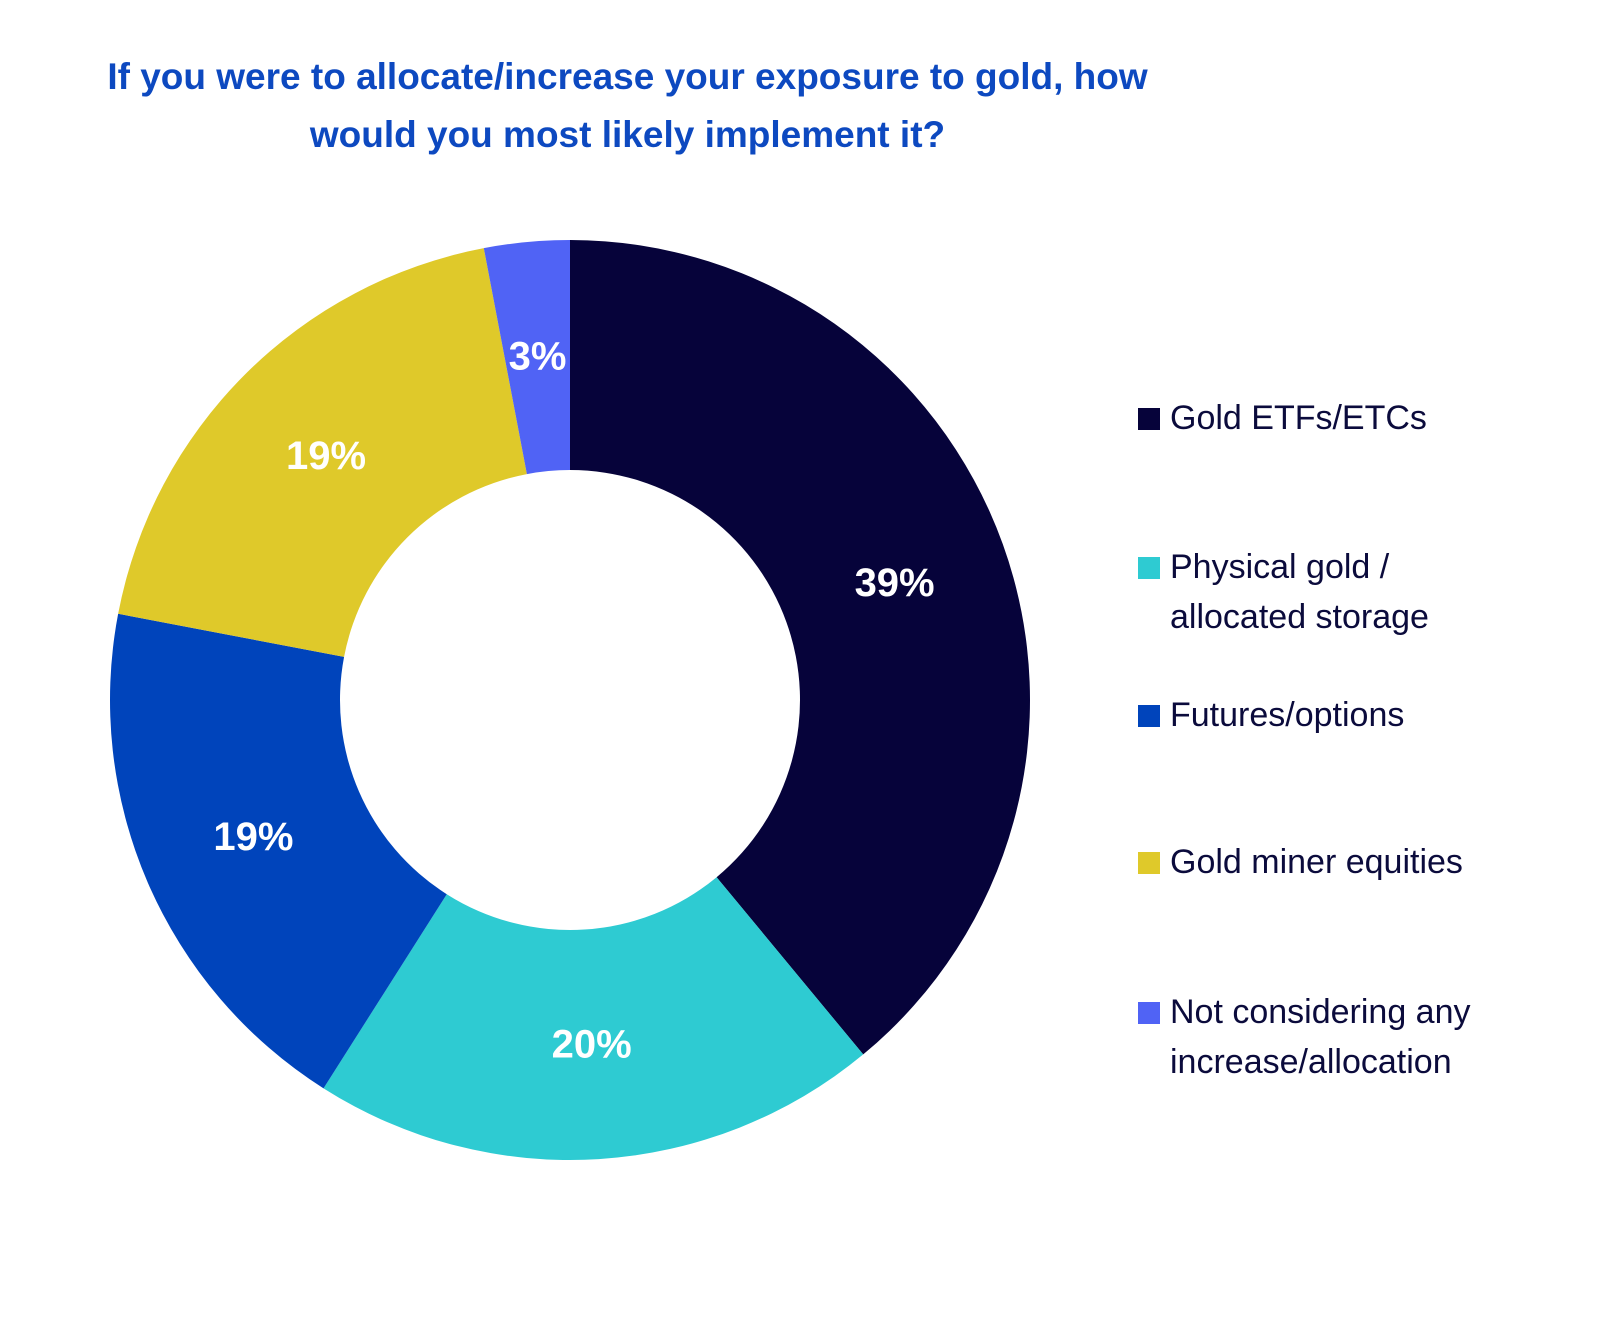  I want to click on data-label-3: 19%, so click(326, 456).